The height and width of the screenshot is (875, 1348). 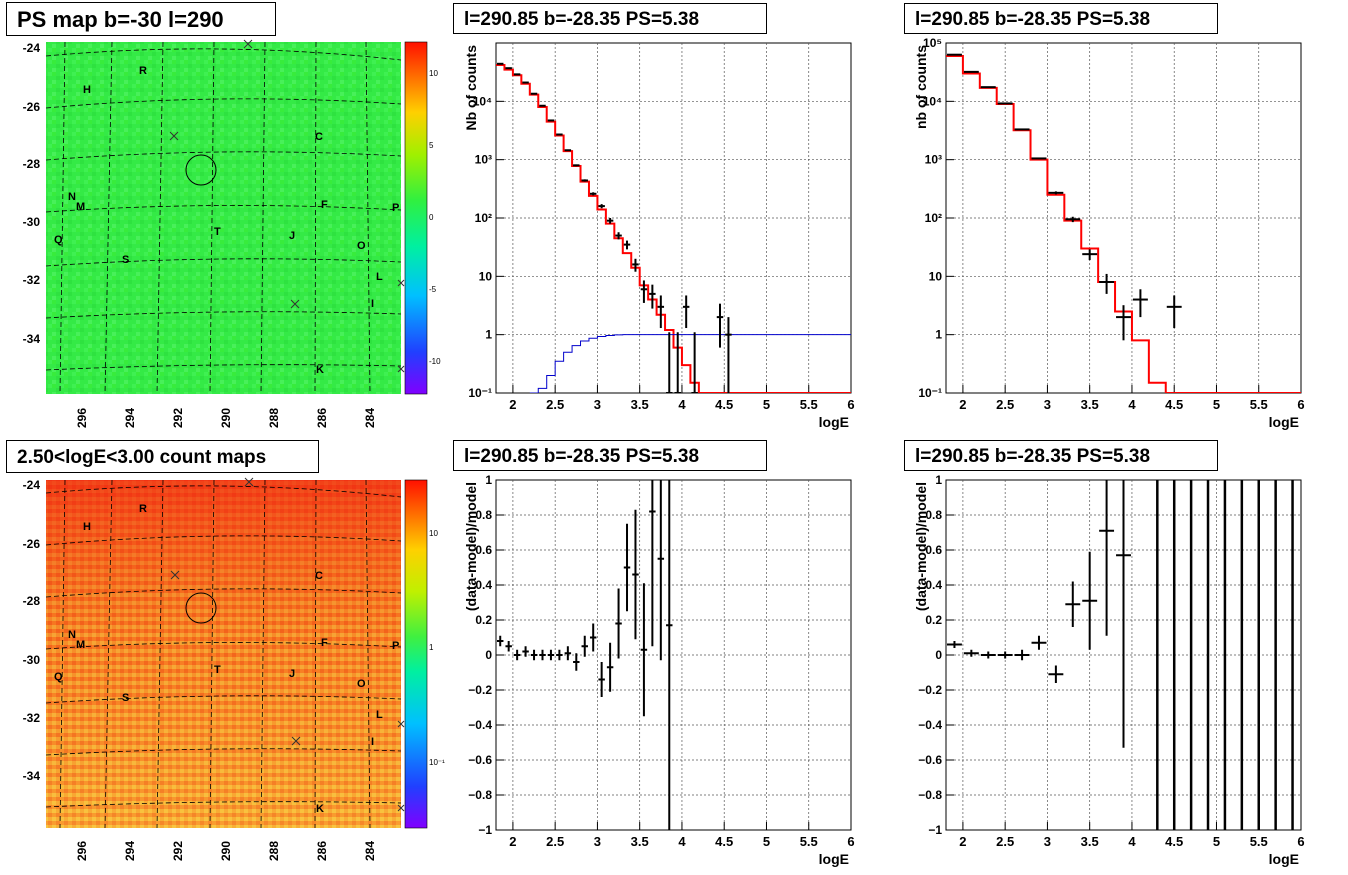 I want to click on ps-map-letters: R H C N M F P Q T J O S L I K, so click(x=226, y=220).